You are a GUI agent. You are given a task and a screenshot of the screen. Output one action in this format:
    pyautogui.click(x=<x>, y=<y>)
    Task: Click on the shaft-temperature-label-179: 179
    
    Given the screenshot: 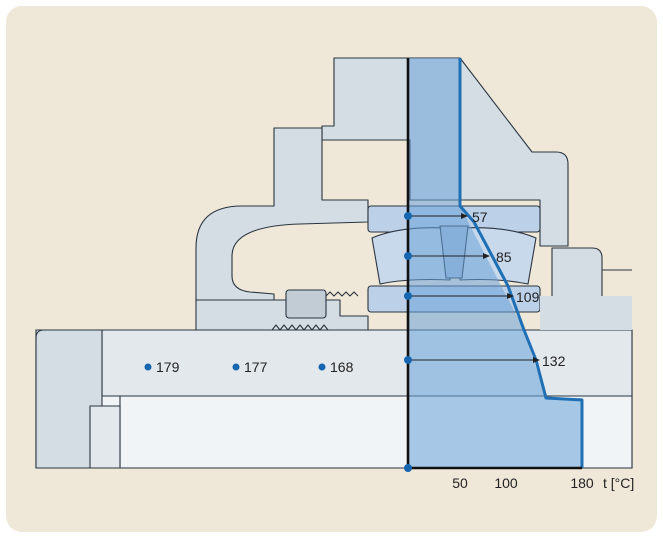 What is the action you would take?
    pyautogui.click(x=168, y=367)
    